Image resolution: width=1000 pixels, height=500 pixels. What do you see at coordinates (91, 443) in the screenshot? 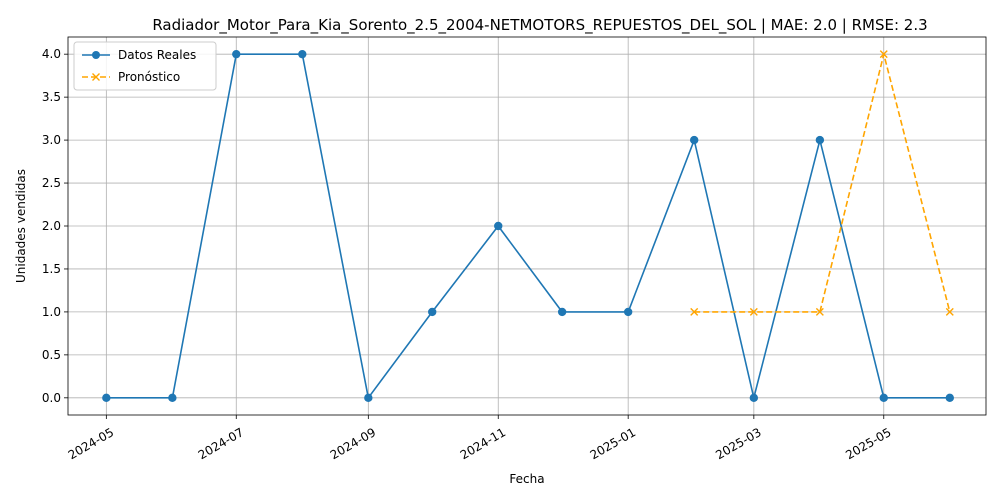
I see `x-tick-label: 2024-05` at bounding box center [91, 443].